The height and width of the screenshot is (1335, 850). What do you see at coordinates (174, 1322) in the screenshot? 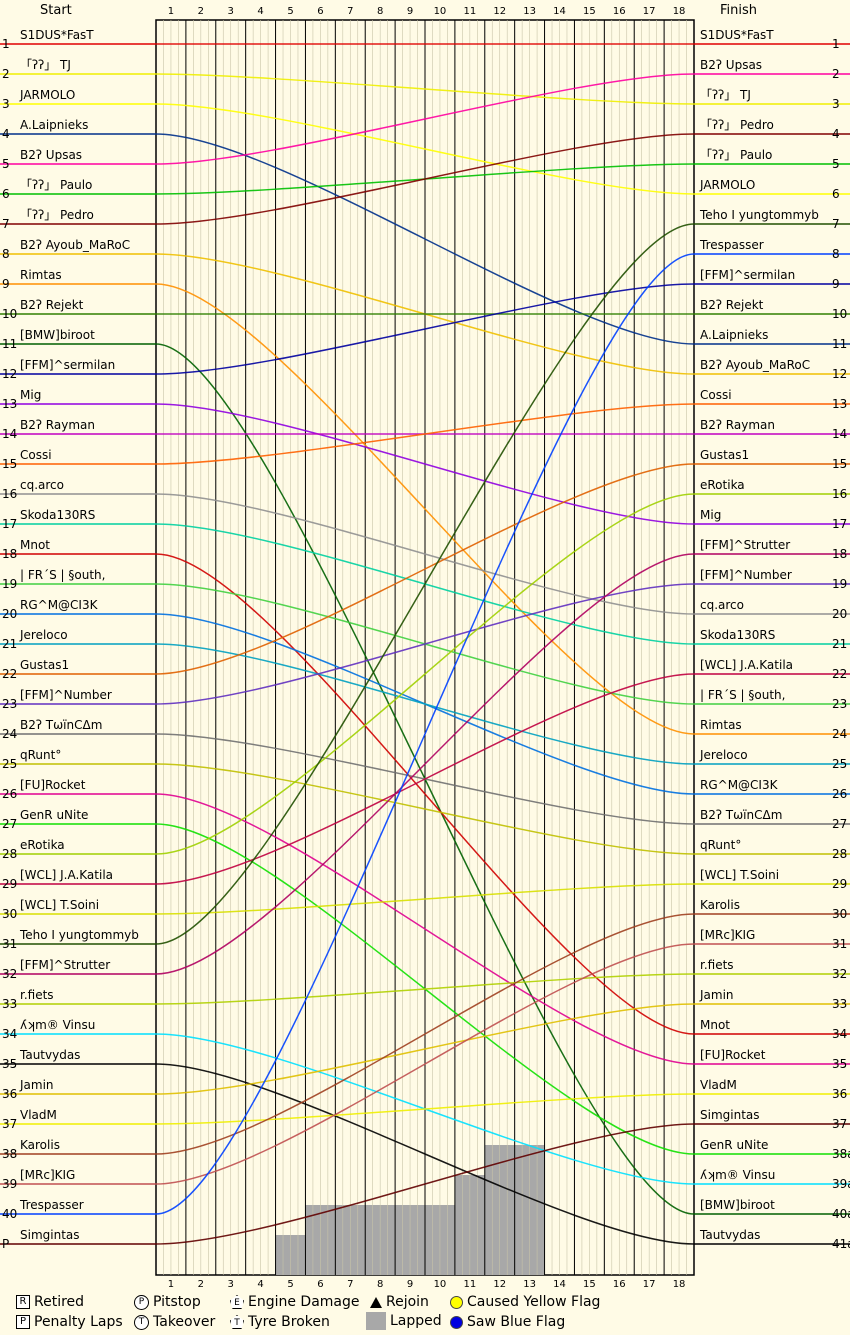
I see `legend-takeover: T Takeover` at bounding box center [174, 1322].